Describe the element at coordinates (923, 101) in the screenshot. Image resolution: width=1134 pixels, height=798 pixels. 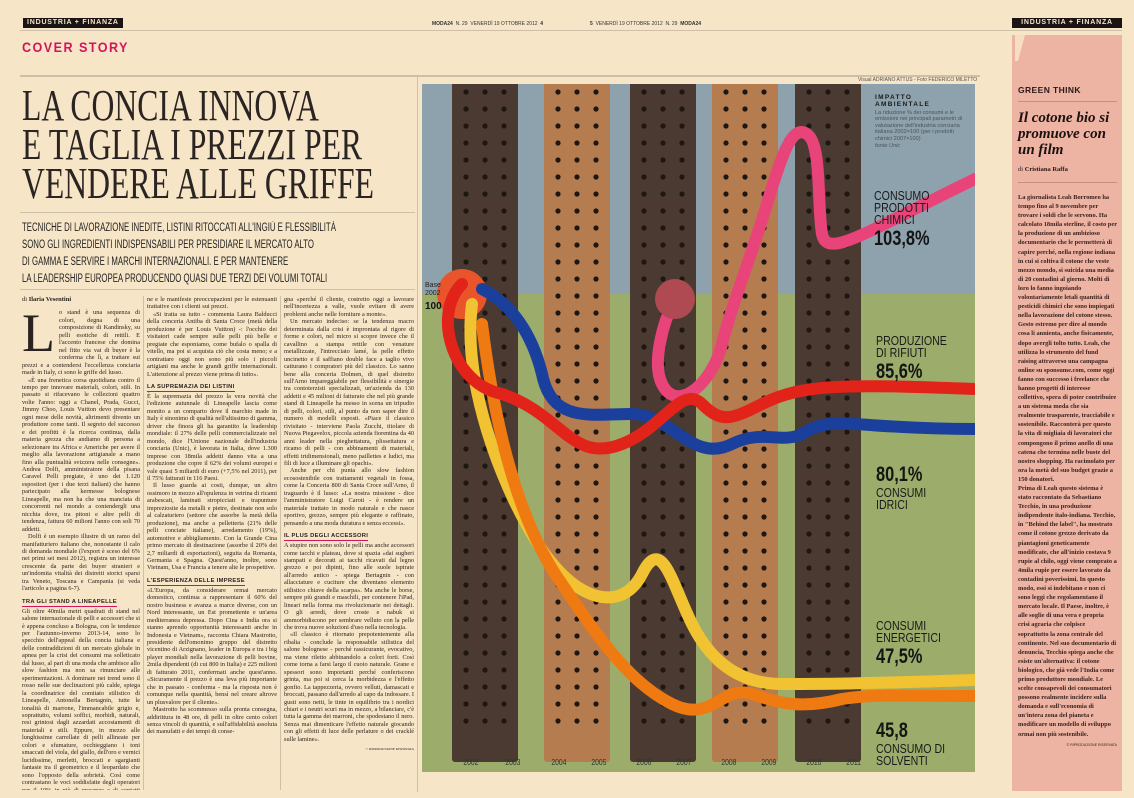
I see `infographic-title: IMPATTO AMBIENTALE` at that location.